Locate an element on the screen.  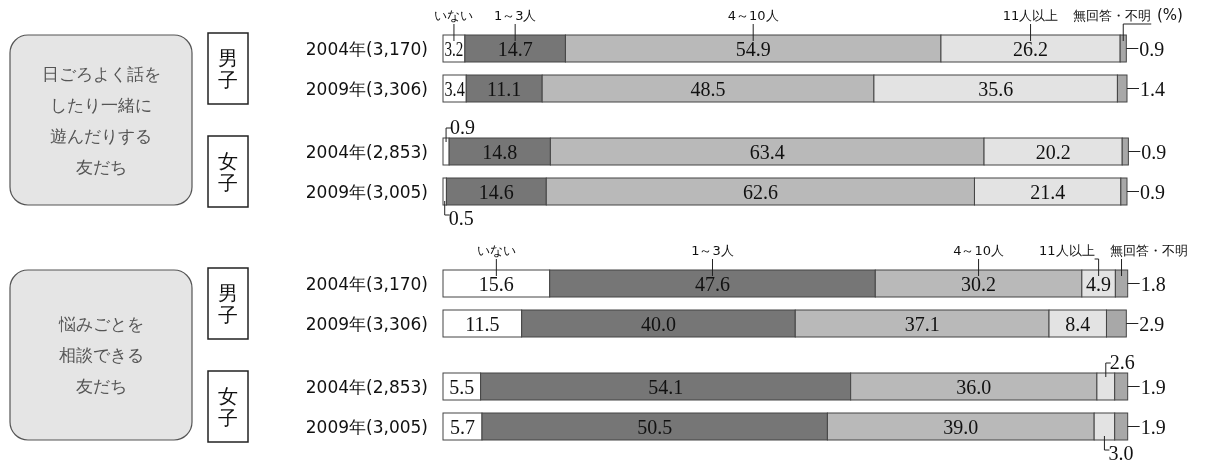
data-label: 5.5 is located at coordinates (462, 386).